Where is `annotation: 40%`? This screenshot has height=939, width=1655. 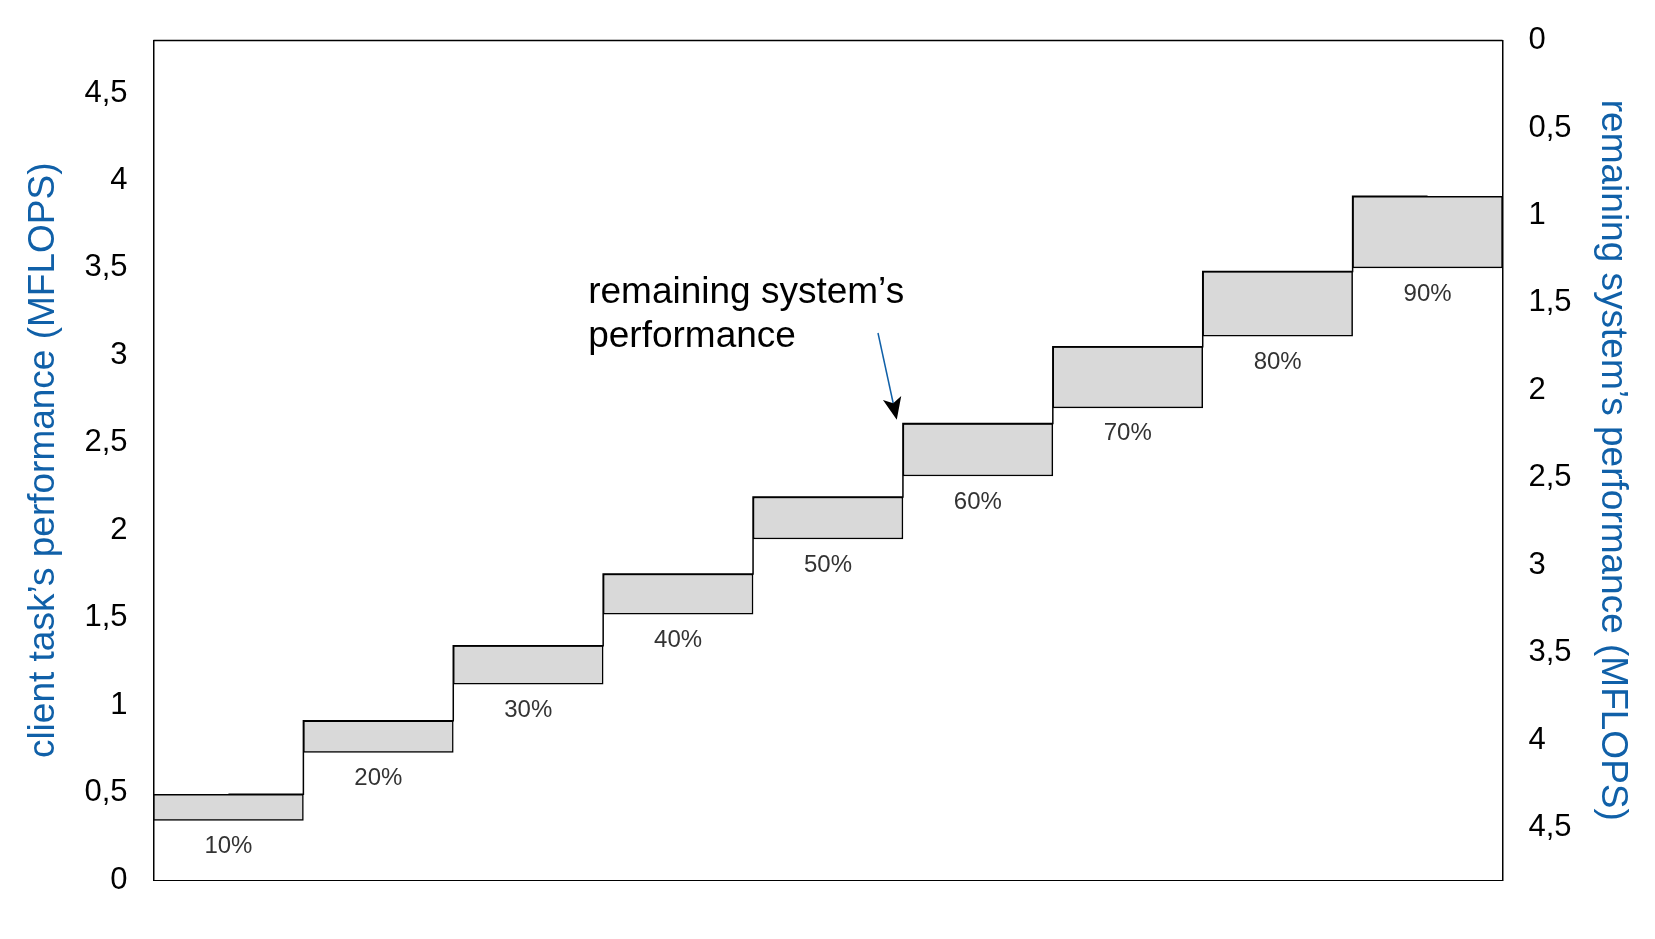 annotation: 40% is located at coordinates (678, 638).